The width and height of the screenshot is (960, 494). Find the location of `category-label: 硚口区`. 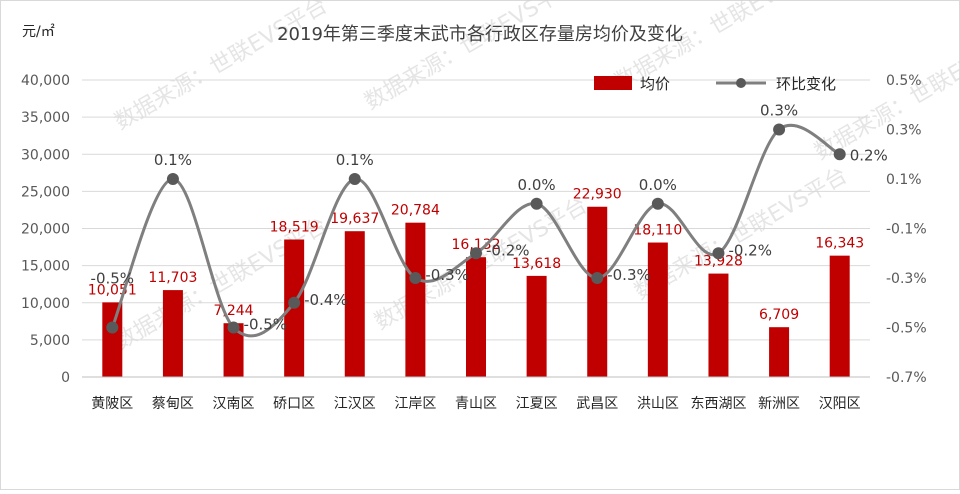

category-label: 硚口区 is located at coordinates (294, 404).